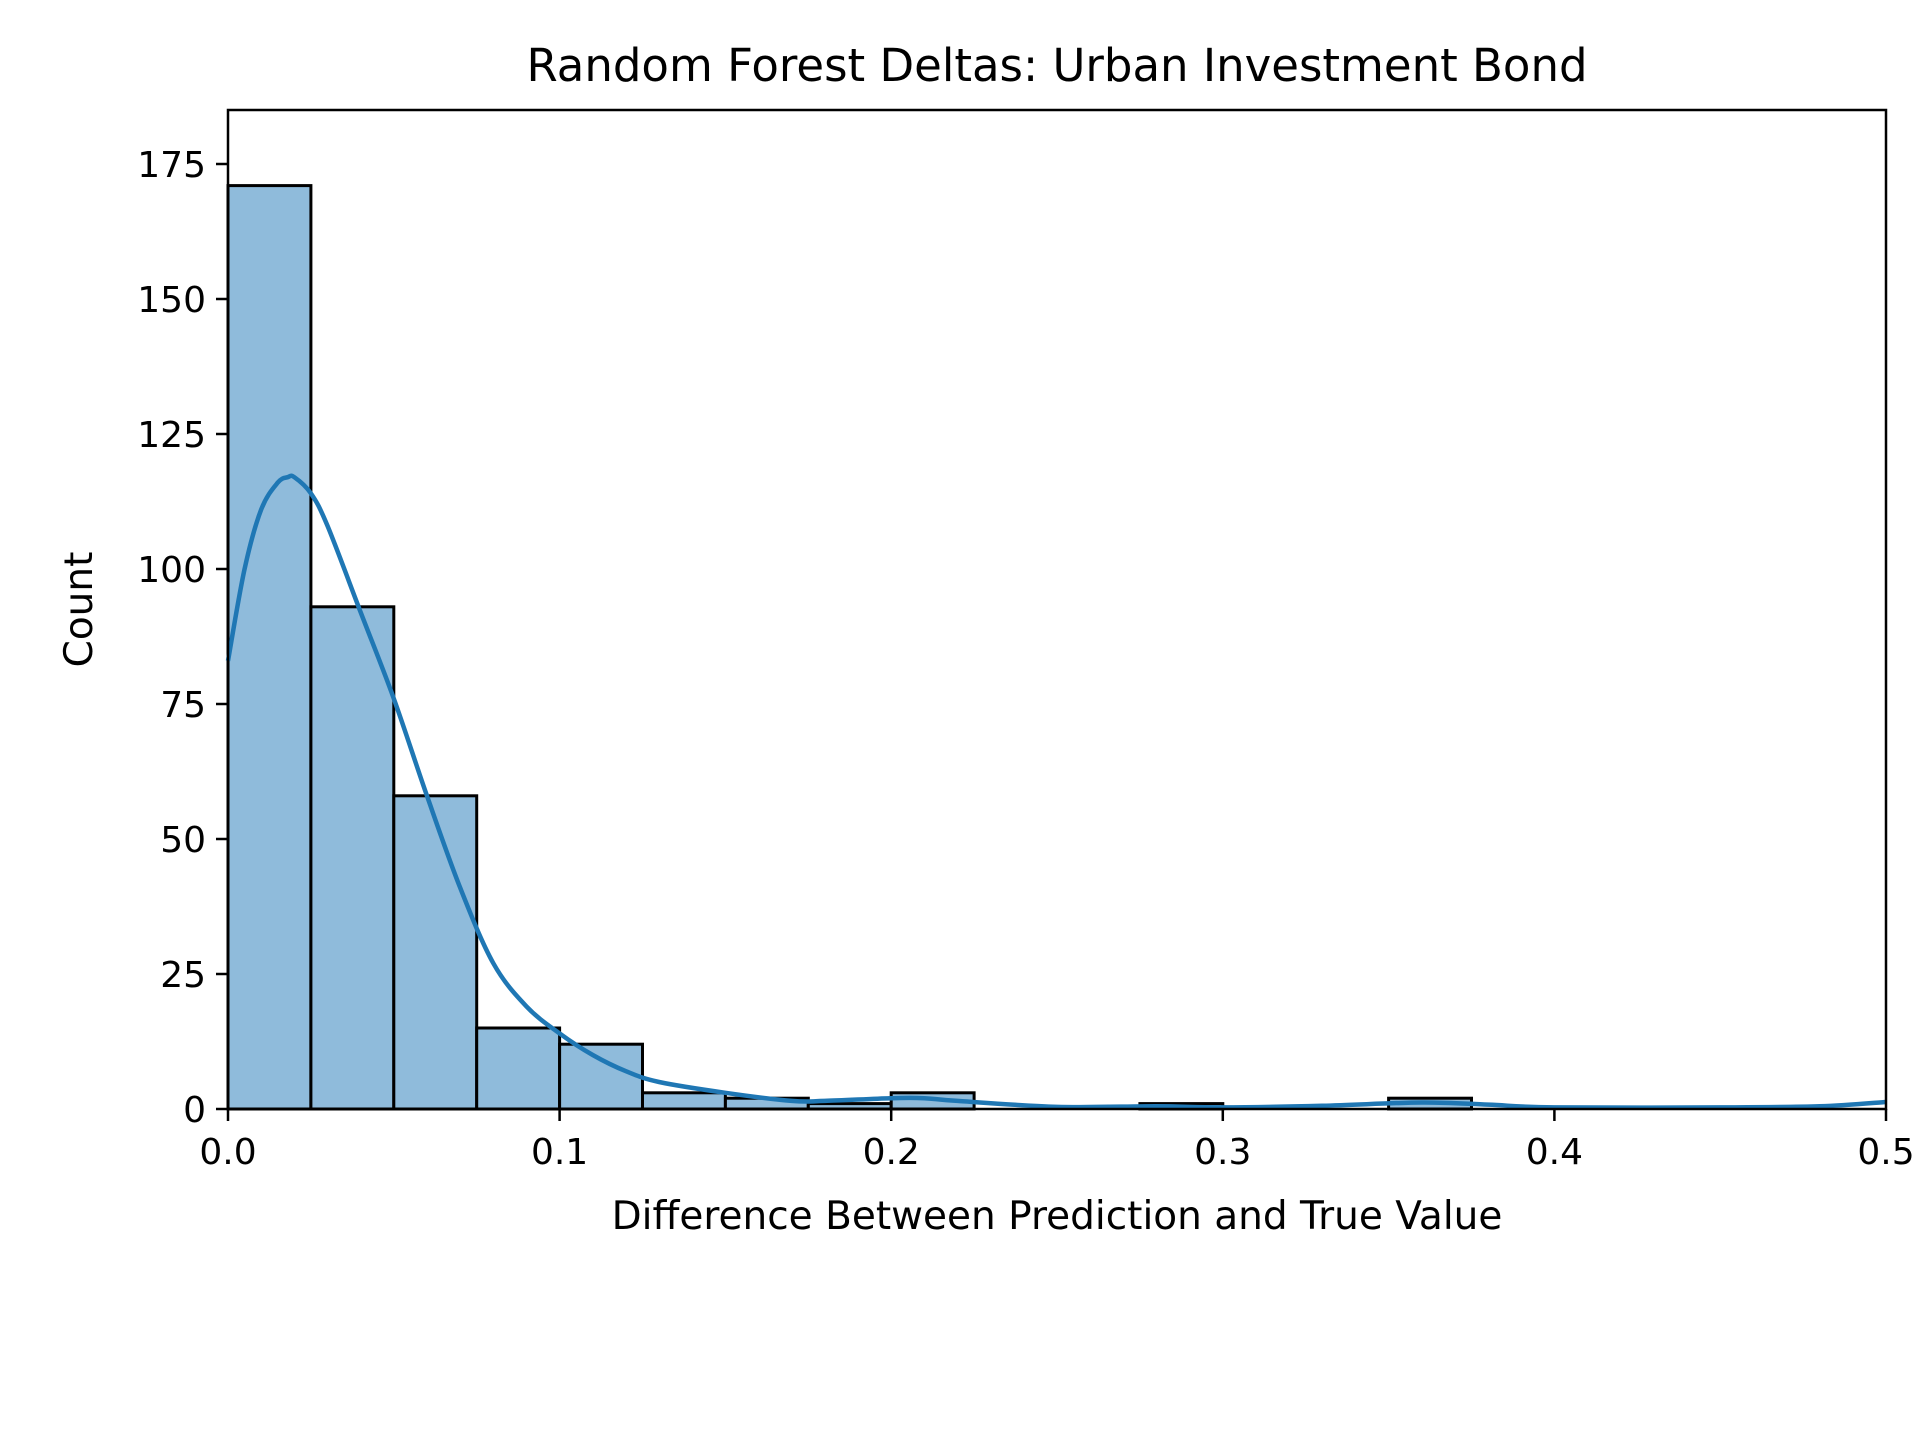 This screenshot has width=1920, height=1440. Describe the element at coordinates (559, 1152) in the screenshot. I see `x-tick-label-1: 0.1` at that location.